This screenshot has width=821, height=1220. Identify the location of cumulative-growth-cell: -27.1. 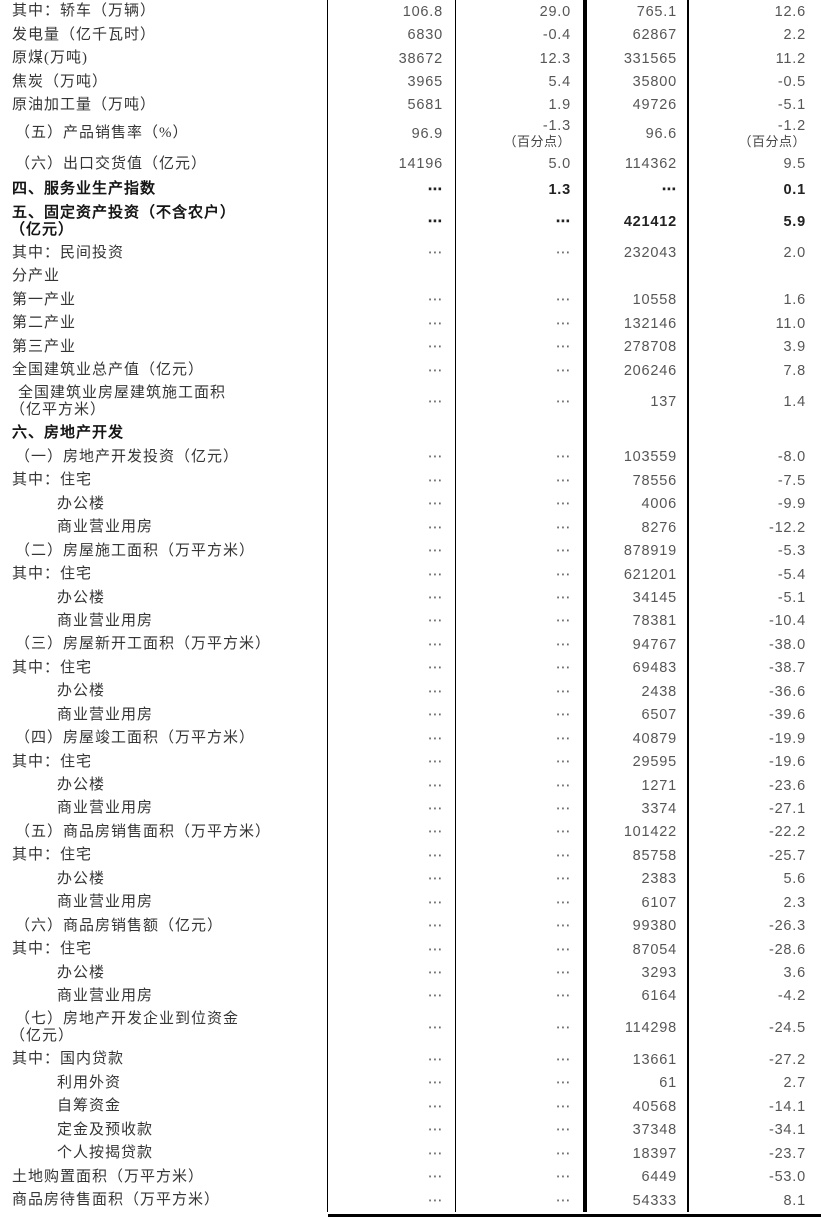
(755, 808).